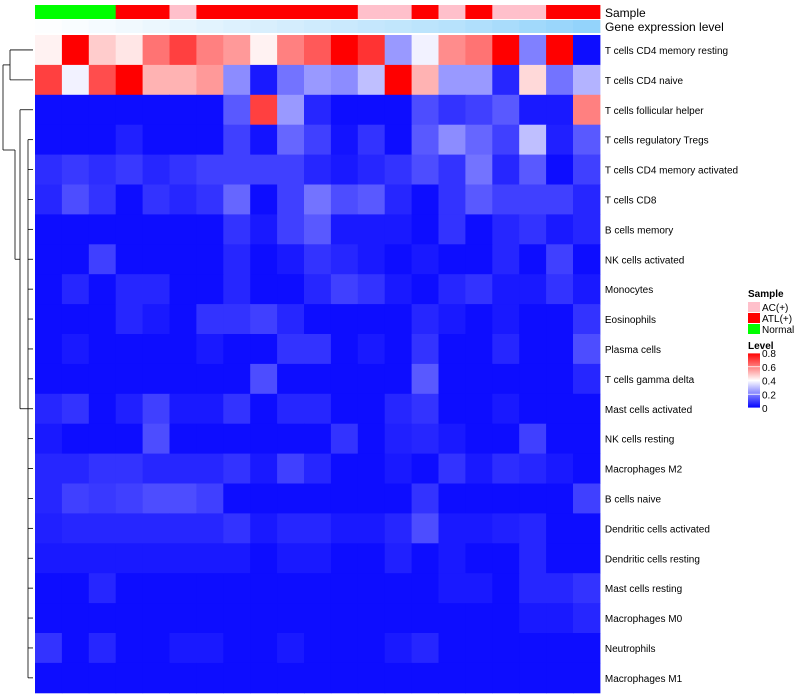 Image resolution: width=800 pixels, height=700 pixels. Describe the element at coordinates (657, 529) in the screenshot. I see `row-label: Dendritic cells activated` at that location.